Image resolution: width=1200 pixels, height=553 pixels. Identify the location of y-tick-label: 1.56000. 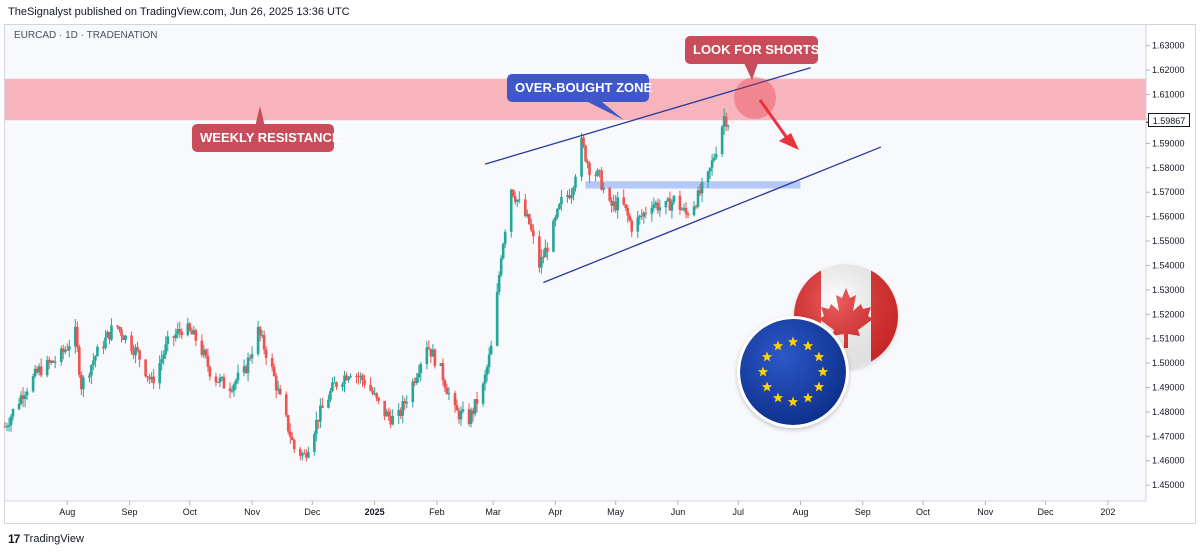
(1168, 217).